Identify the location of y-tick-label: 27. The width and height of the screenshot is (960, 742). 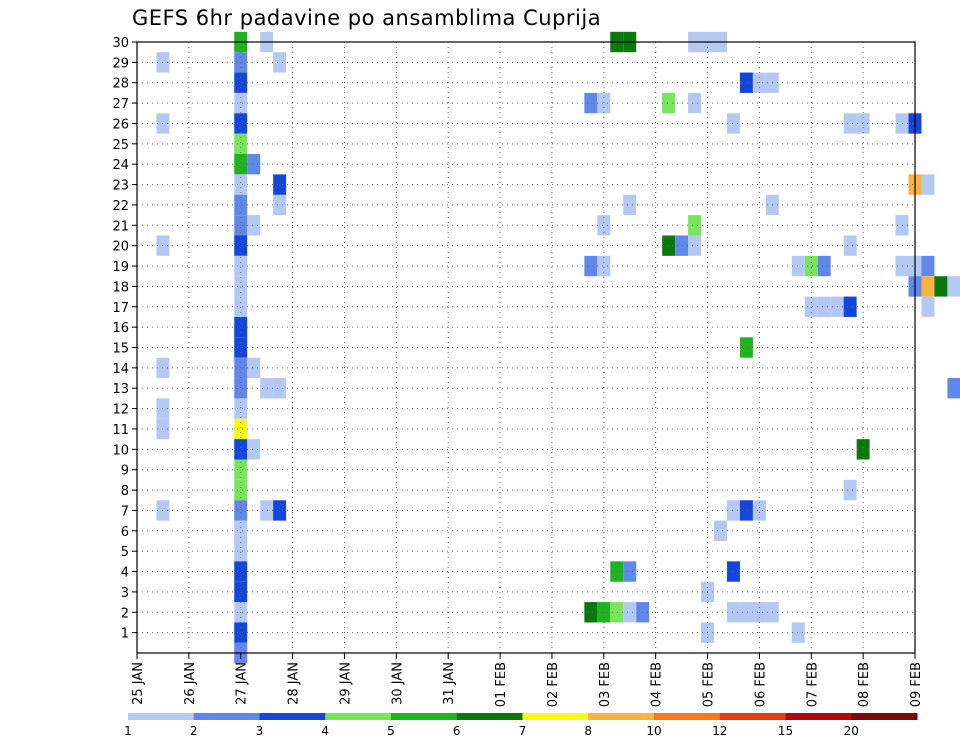
(120, 104).